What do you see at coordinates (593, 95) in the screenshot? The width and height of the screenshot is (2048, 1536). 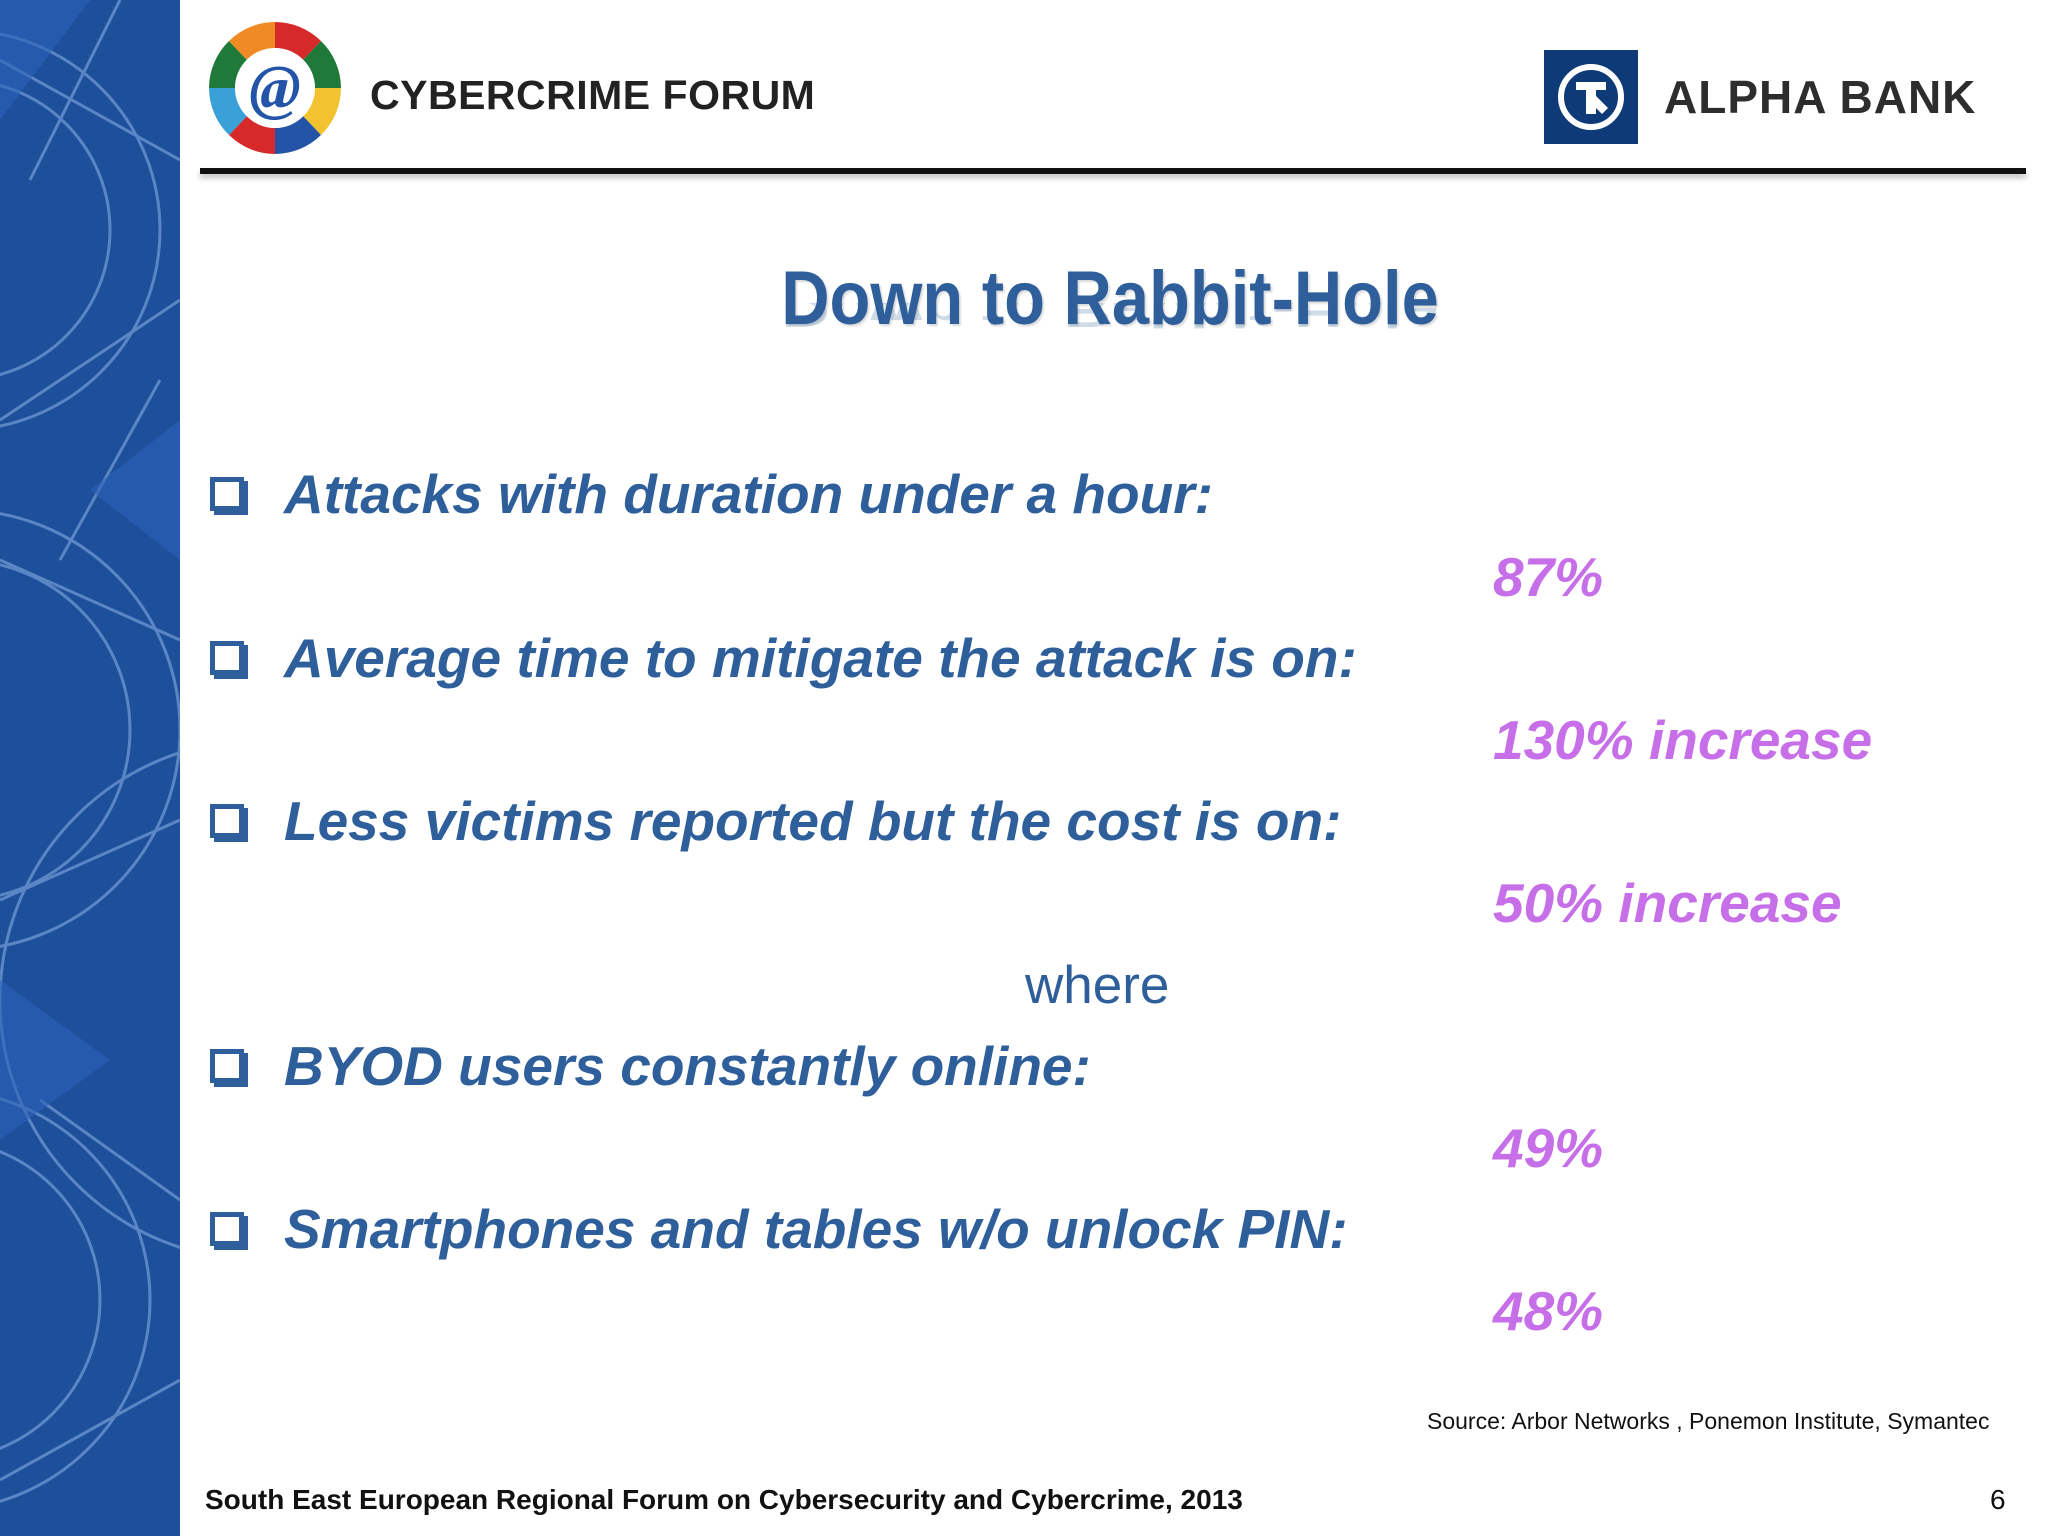 I see `forum-title: CYBERCRIME FORUM` at bounding box center [593, 95].